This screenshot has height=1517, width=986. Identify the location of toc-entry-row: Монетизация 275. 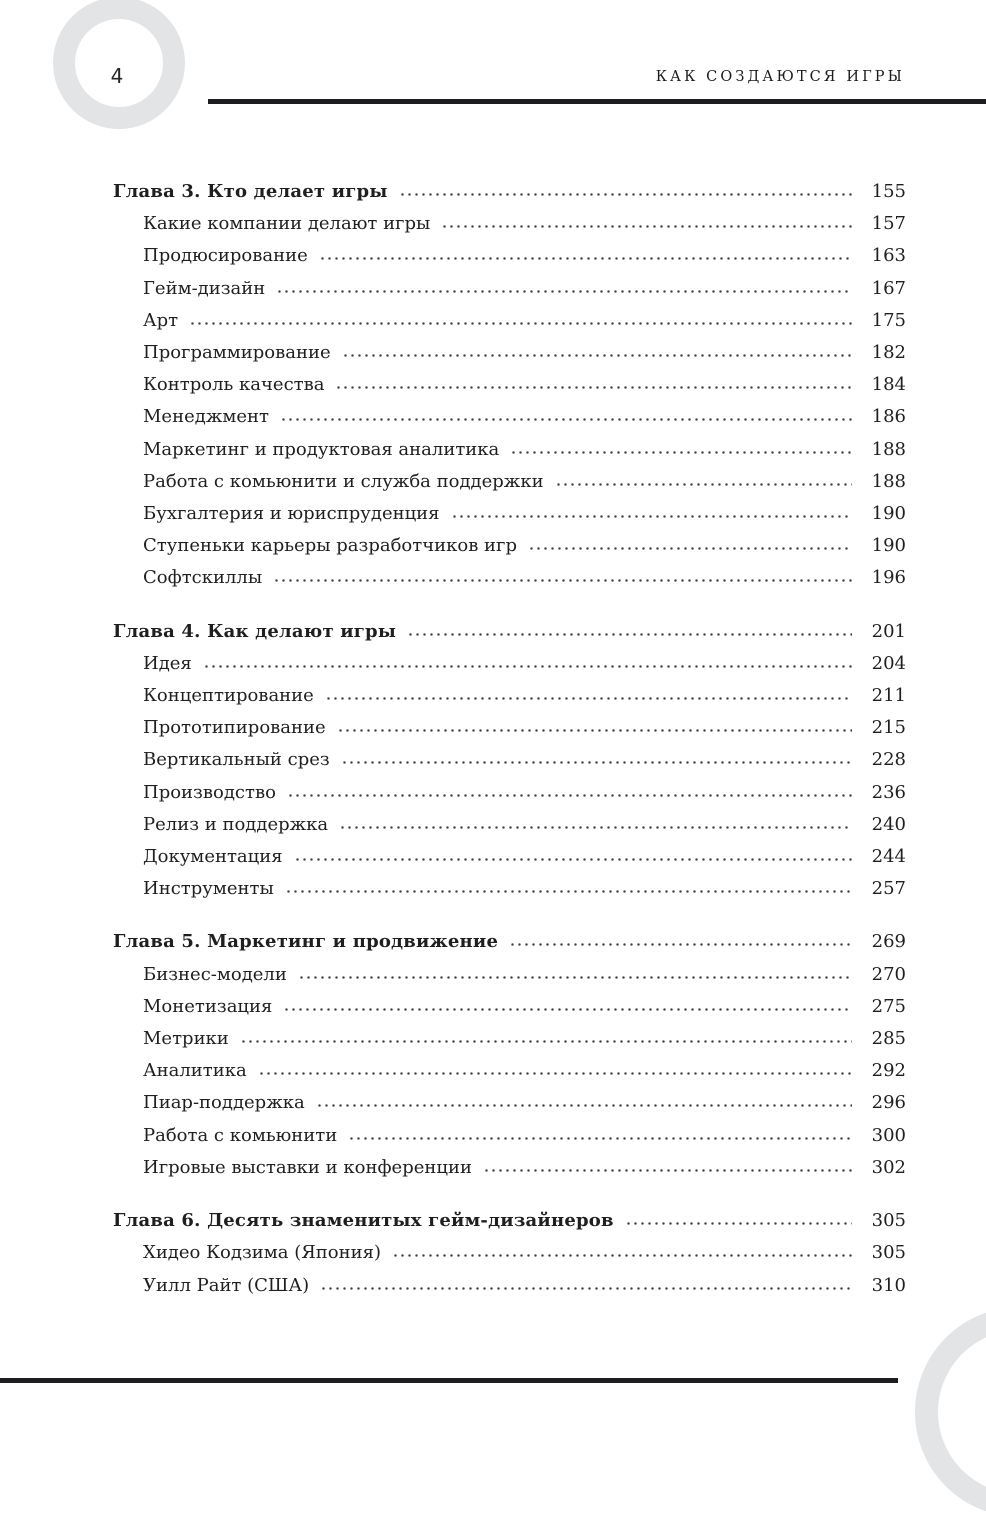
(509, 1007).